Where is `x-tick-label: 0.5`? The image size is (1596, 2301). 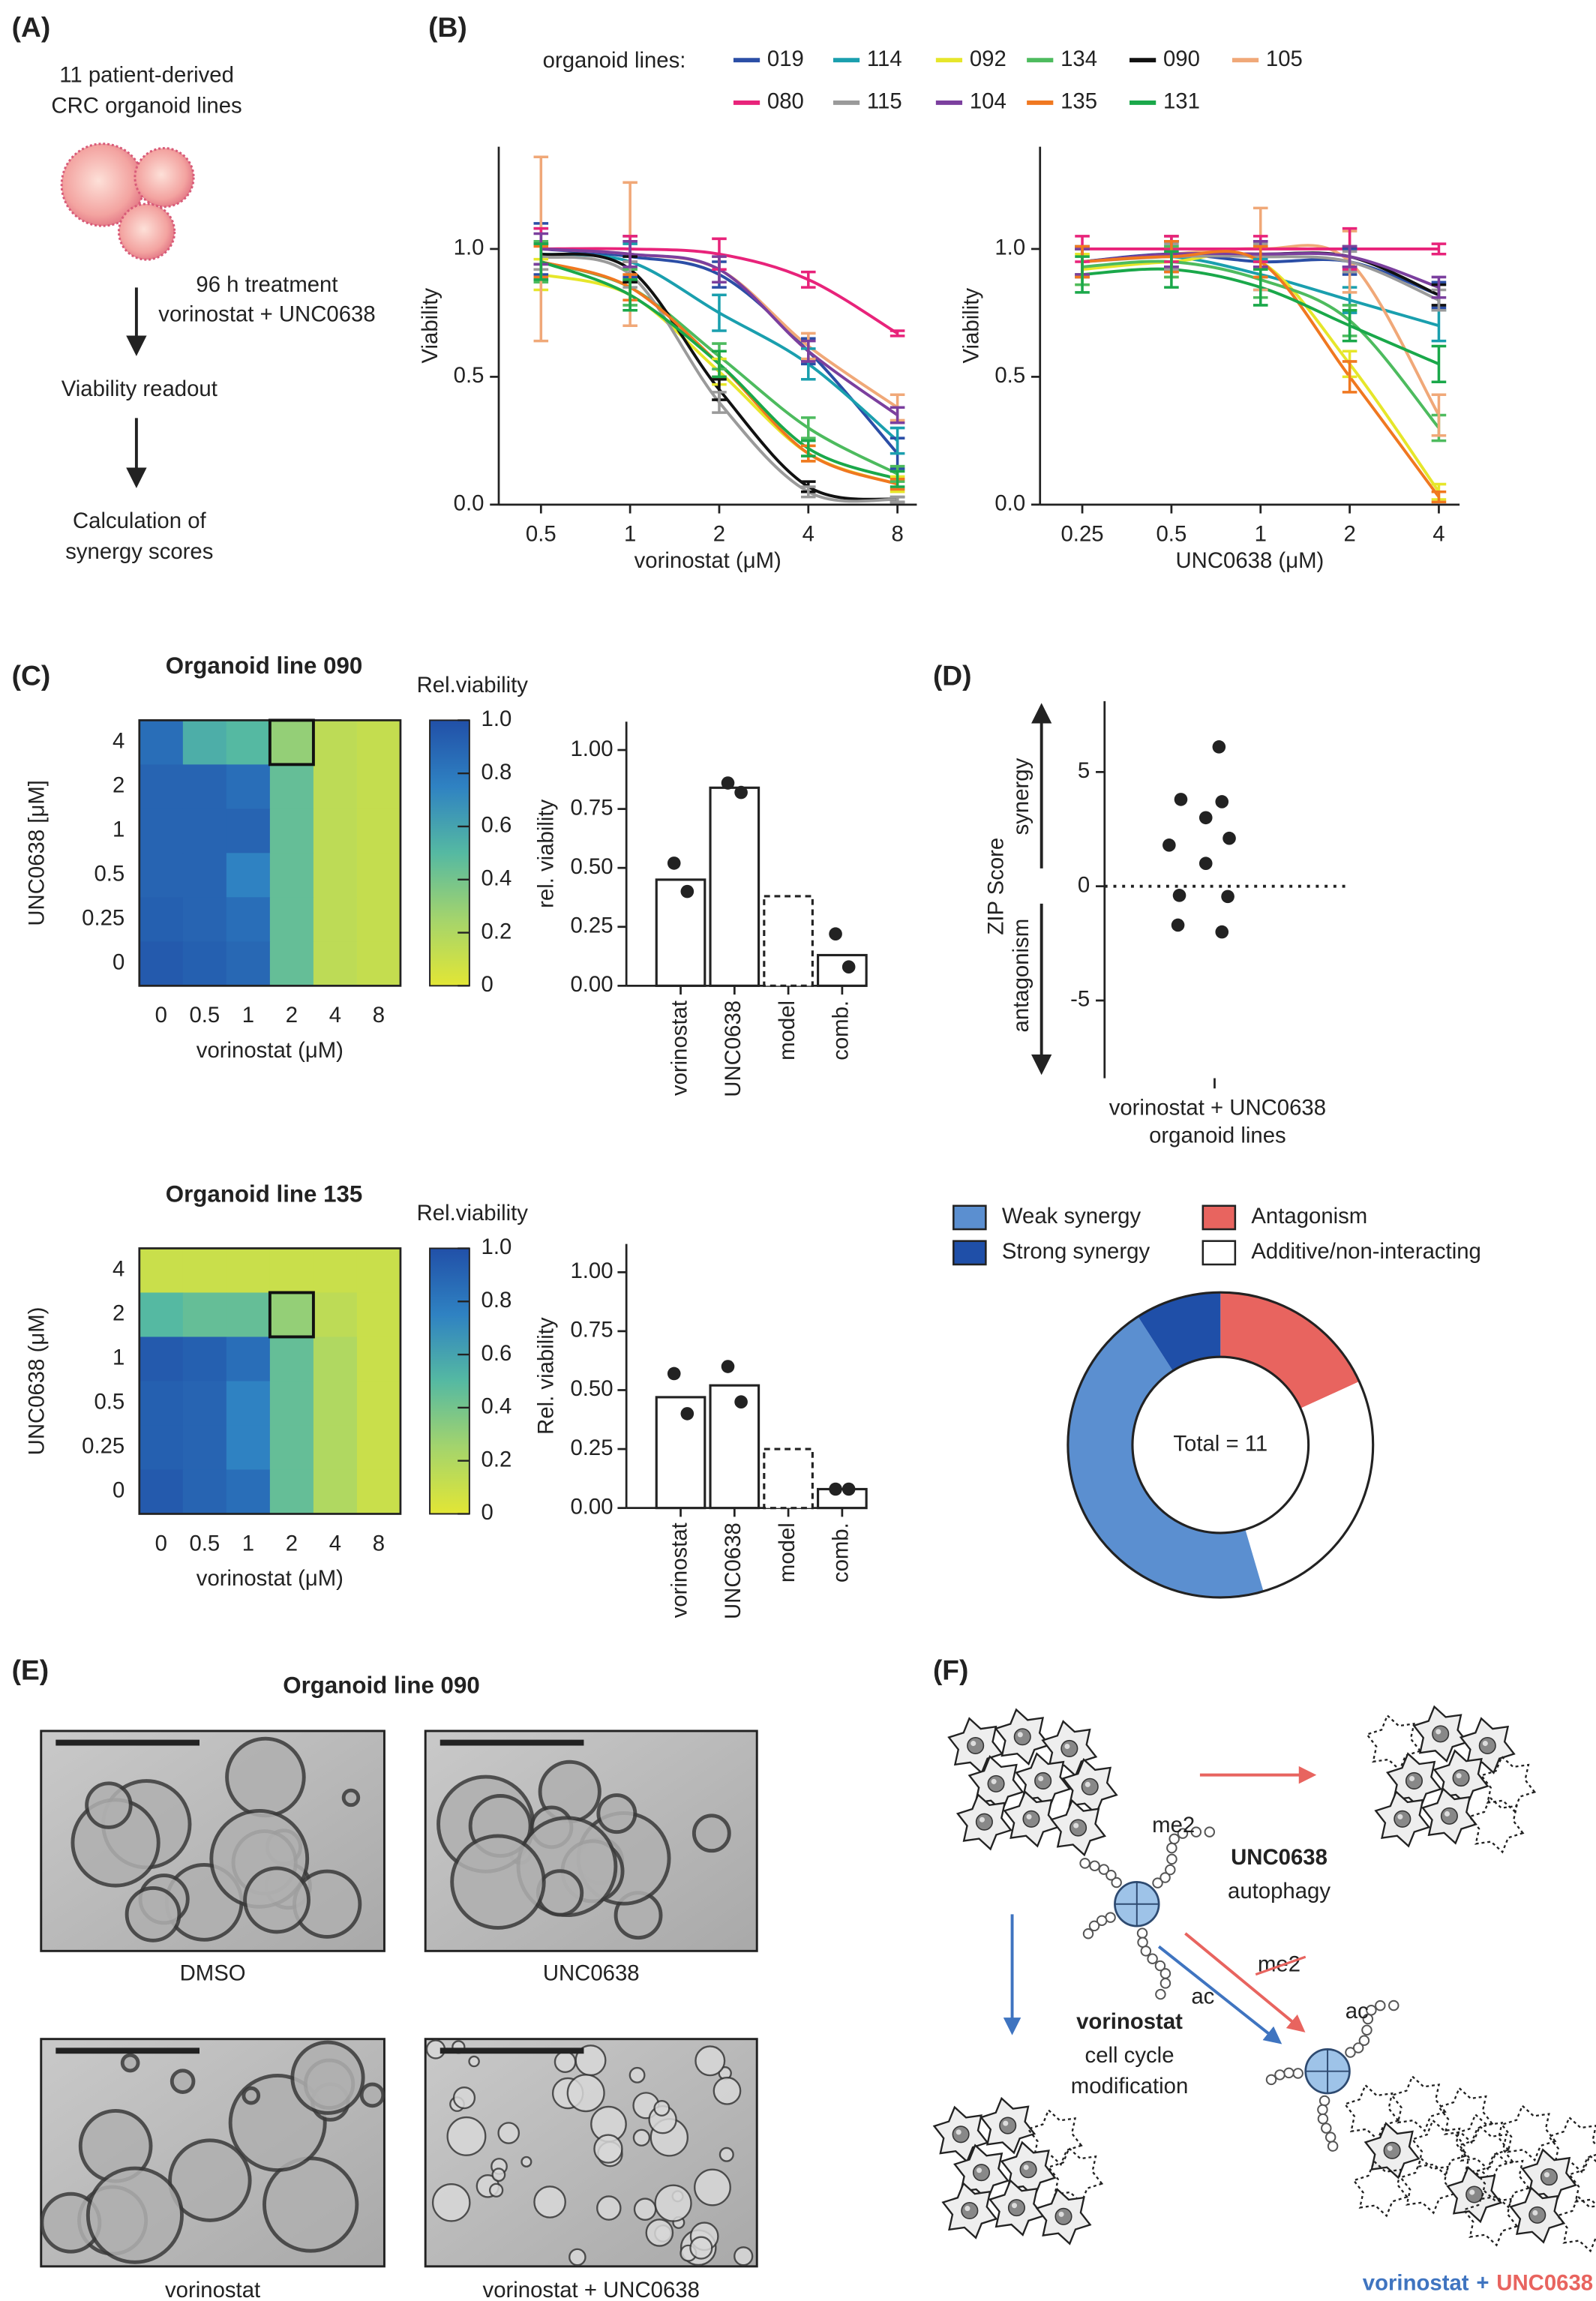 x-tick-label: 0.5 is located at coordinates (1171, 534).